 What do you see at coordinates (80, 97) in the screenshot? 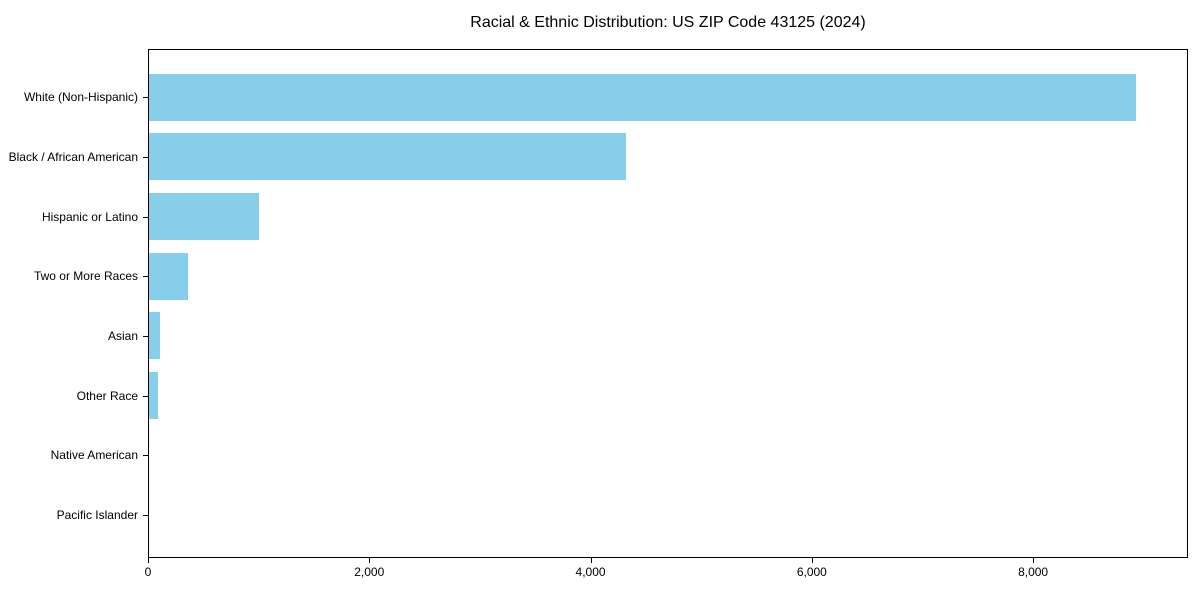
I see `y-tick-label: White (Non-Hispanic)` at bounding box center [80, 97].